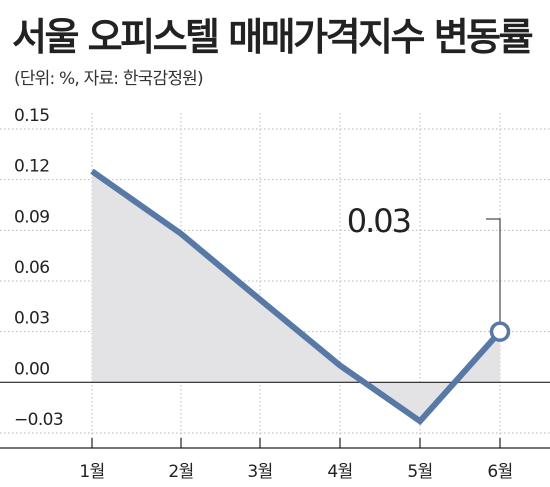 Image resolution: width=550 pixels, height=487 pixels. Describe the element at coordinates (419, 472) in the screenshot. I see `x-tick-label: 5월` at that location.